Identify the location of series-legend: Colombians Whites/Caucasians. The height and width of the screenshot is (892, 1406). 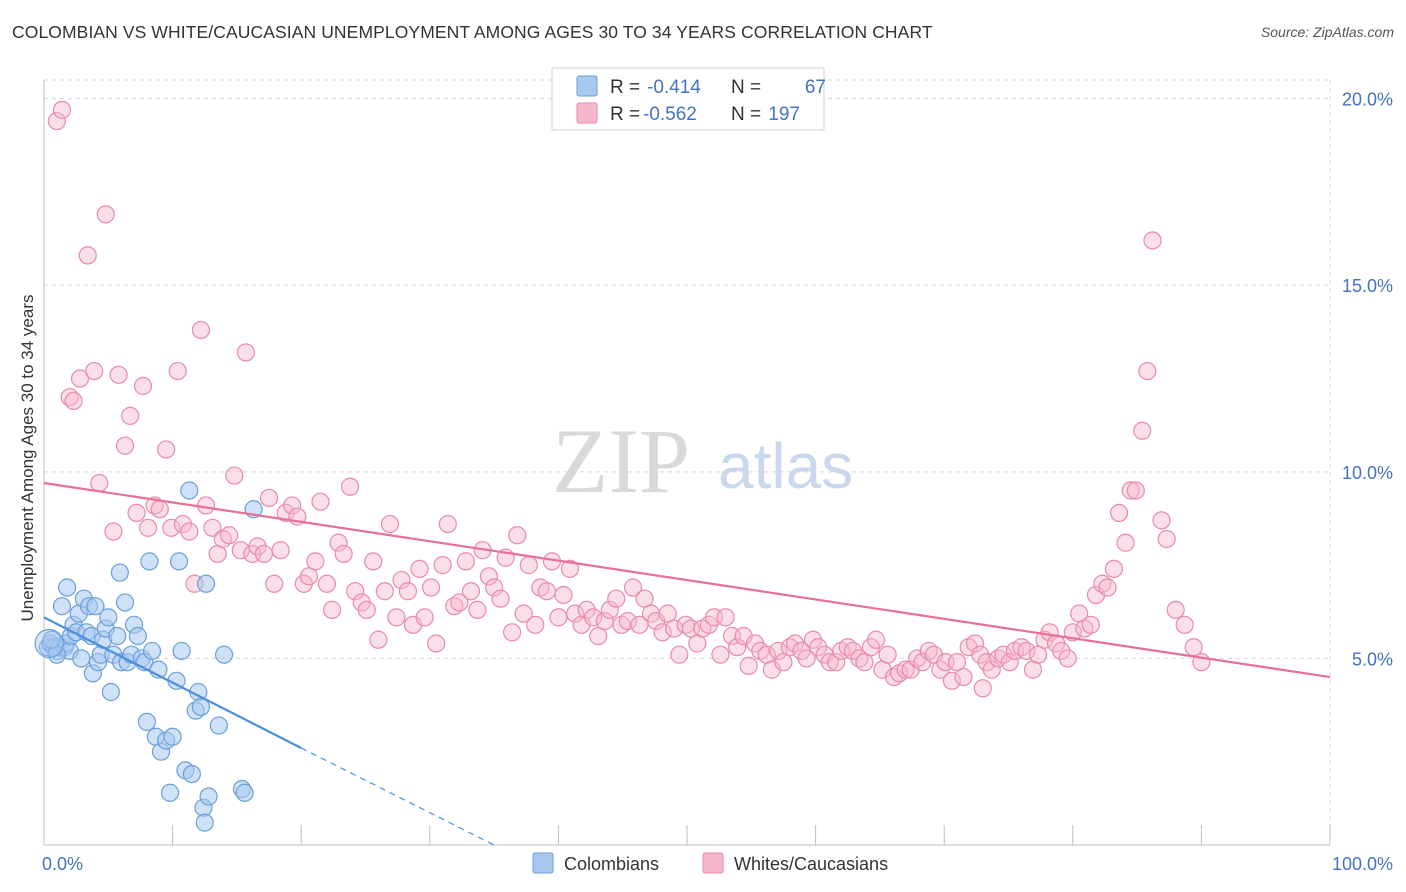
(710, 863).